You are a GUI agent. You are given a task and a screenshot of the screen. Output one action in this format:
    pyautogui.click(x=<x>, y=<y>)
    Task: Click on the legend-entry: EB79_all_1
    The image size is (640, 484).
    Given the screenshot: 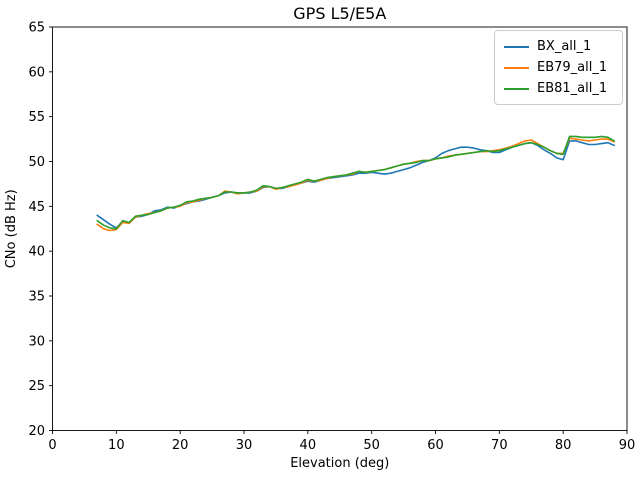 What is the action you would take?
    pyautogui.click(x=559, y=67)
    